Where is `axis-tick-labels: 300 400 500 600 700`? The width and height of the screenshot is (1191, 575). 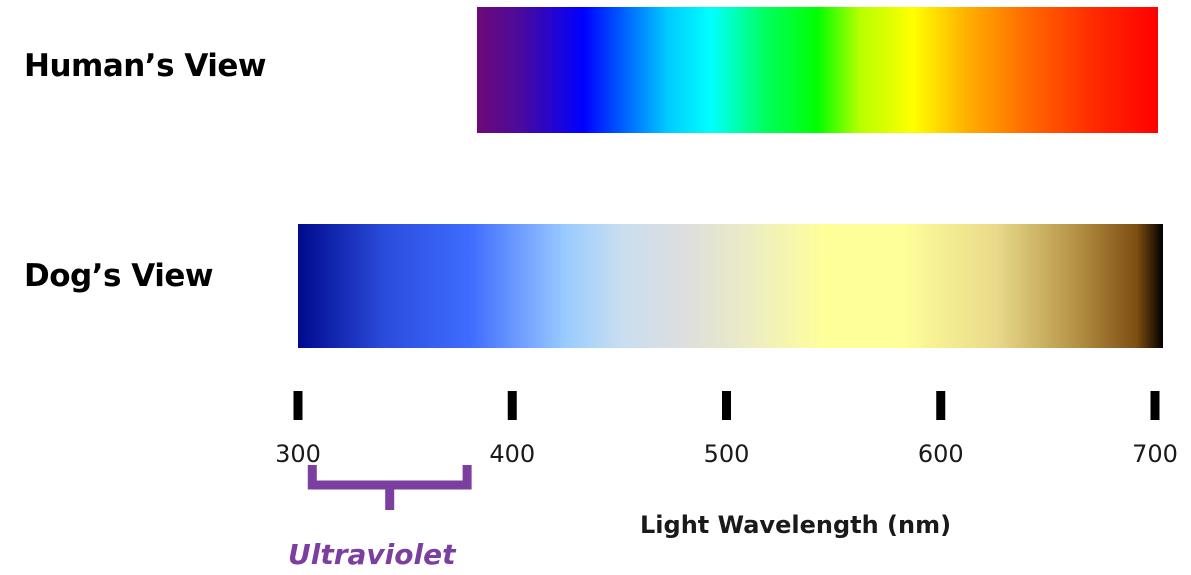
axis-tick-labels: 300 400 500 600 700 is located at coordinates (726, 454).